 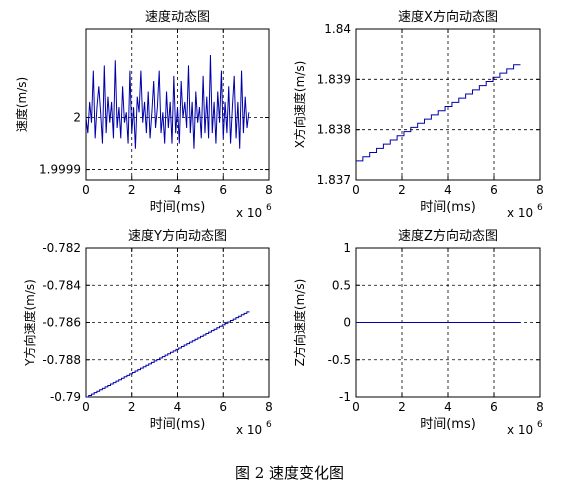 What do you see at coordinates (299, 323) in the screenshot?
I see `y-axis-label: Z方向速度(m/s)` at bounding box center [299, 323].